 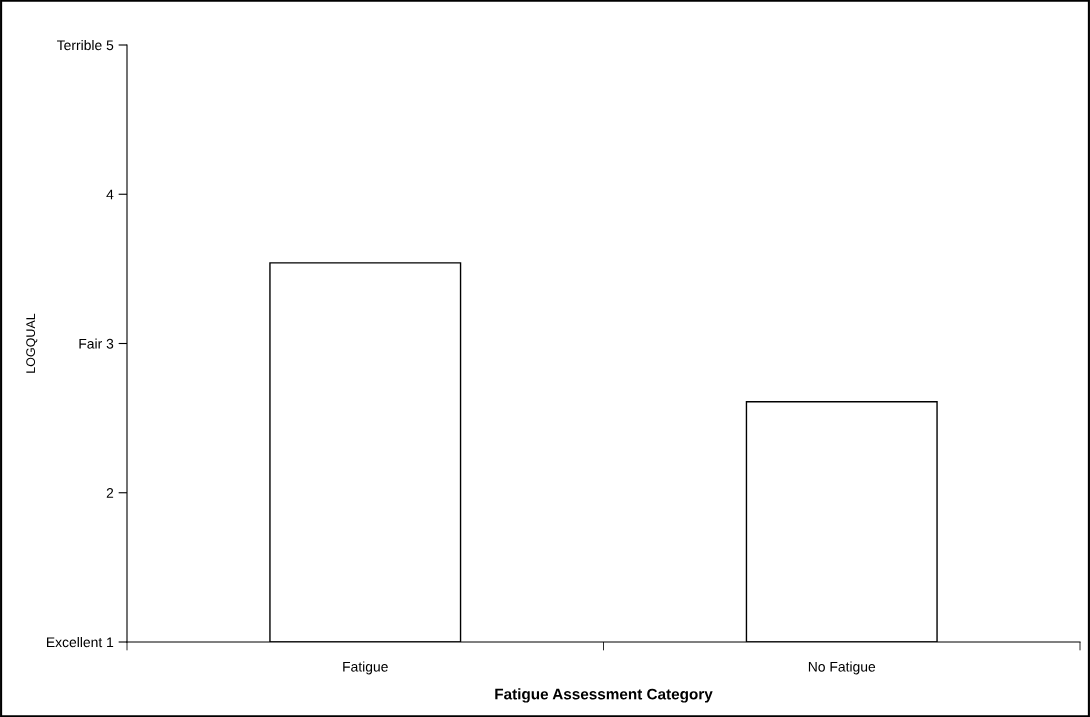 What do you see at coordinates (365, 668) in the screenshot?
I see `x-tick-label: Fatigue` at bounding box center [365, 668].